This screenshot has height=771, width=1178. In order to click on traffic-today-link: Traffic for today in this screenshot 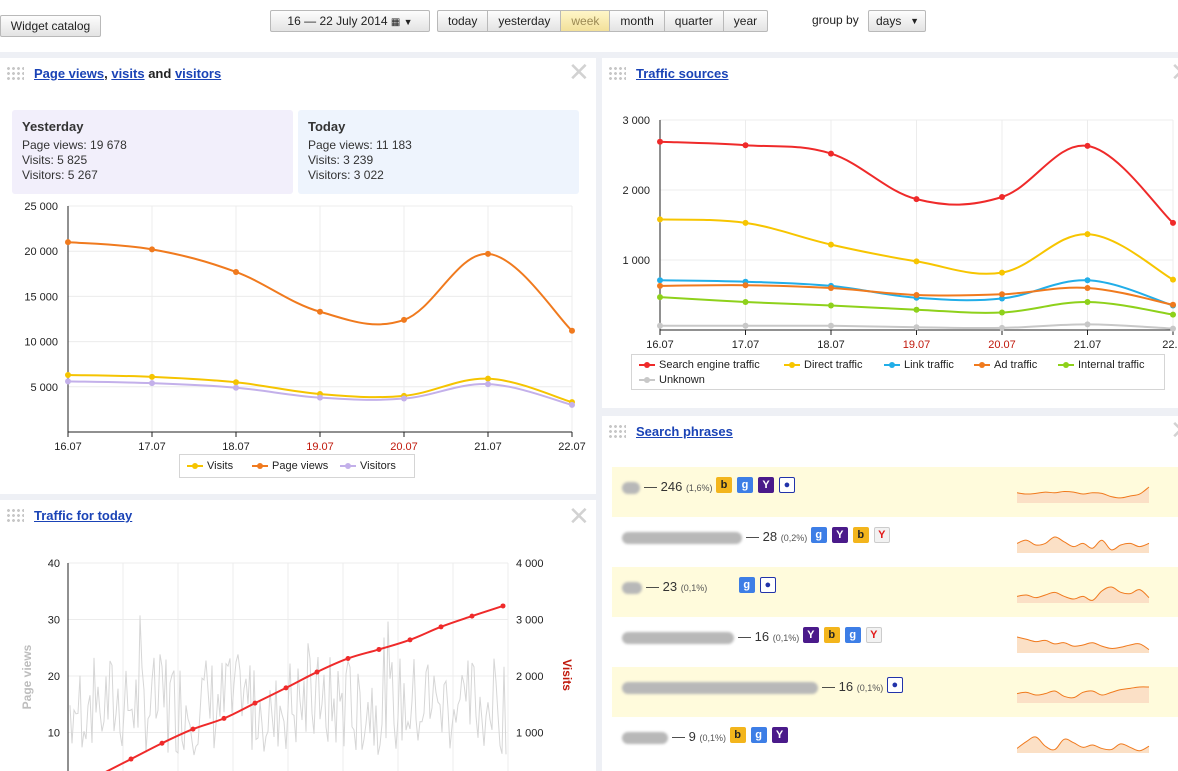, I will do `click(83, 515)`.